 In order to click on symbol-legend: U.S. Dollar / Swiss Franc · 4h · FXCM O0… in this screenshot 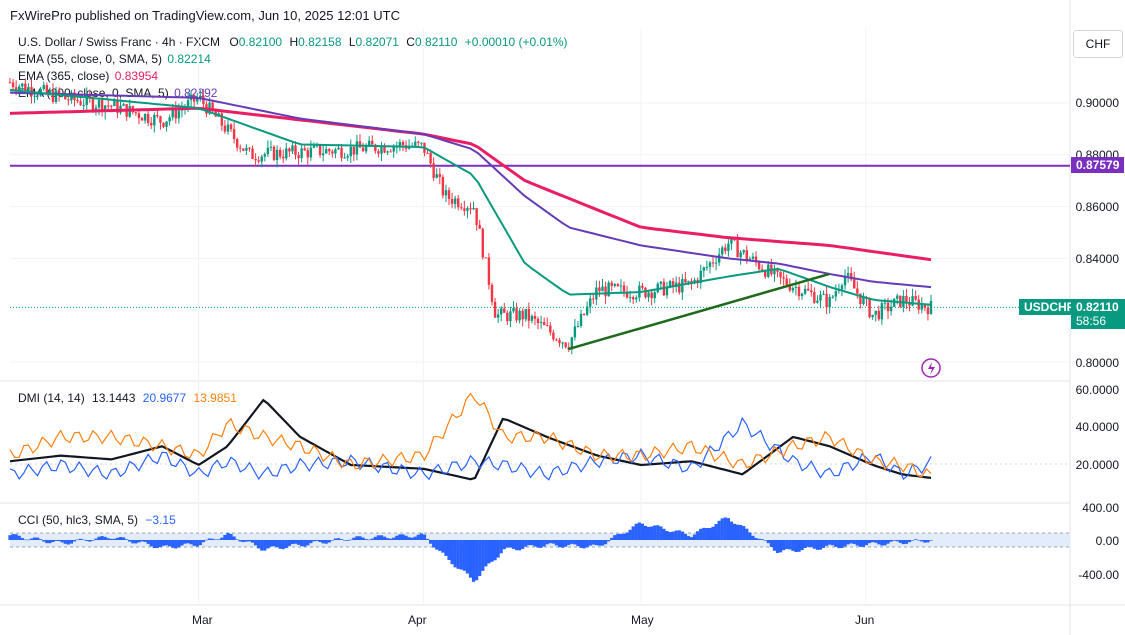, I will do `click(293, 42)`.